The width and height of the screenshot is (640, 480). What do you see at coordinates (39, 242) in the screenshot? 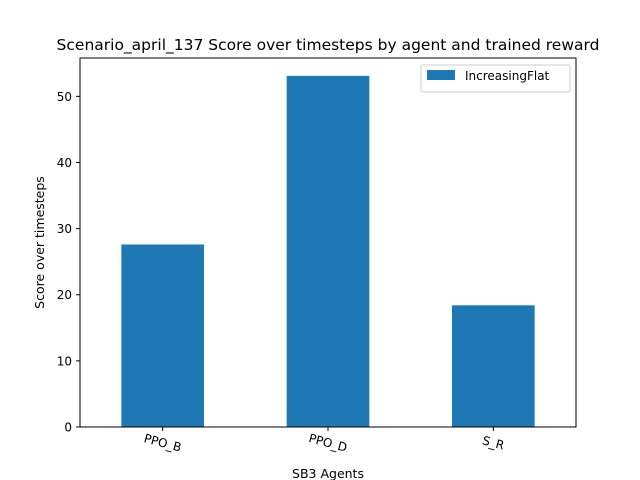
I see `y-axis-label: Score over timesteps` at bounding box center [39, 242].